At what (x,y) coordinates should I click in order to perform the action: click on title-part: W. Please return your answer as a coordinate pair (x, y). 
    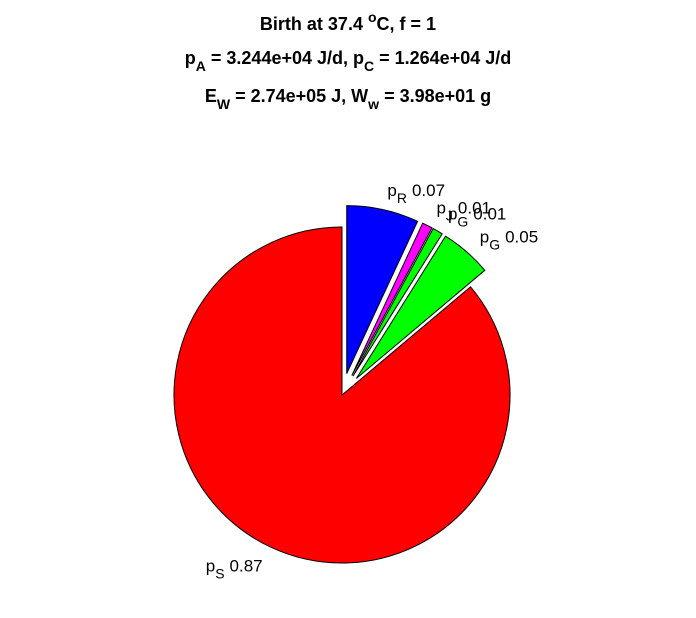
    Looking at the image, I should click on (224, 104).